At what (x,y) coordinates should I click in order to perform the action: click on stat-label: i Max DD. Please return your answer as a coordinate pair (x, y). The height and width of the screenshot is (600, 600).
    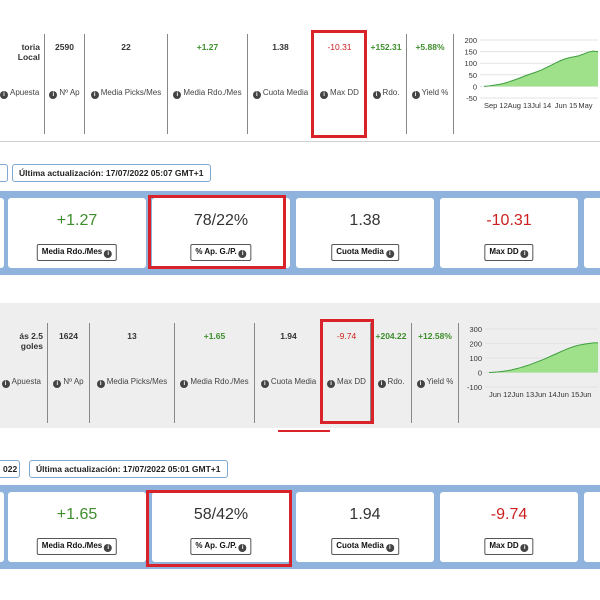
    Looking at the image, I should click on (339, 93).